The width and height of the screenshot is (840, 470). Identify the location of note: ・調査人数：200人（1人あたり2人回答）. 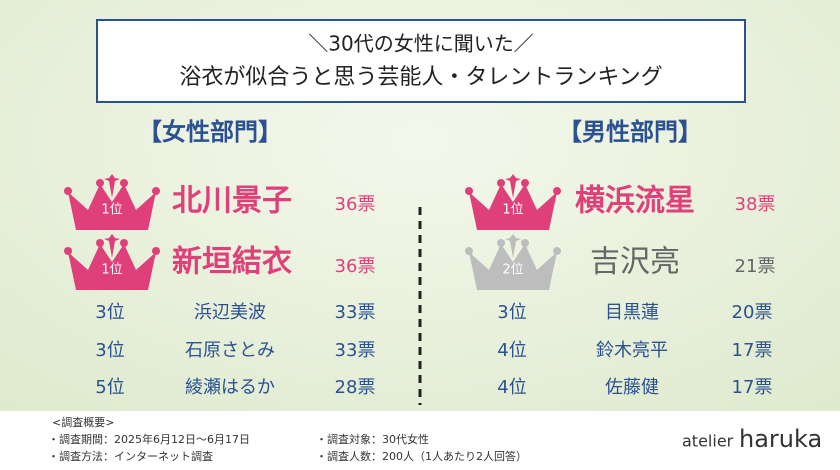
(421, 456).